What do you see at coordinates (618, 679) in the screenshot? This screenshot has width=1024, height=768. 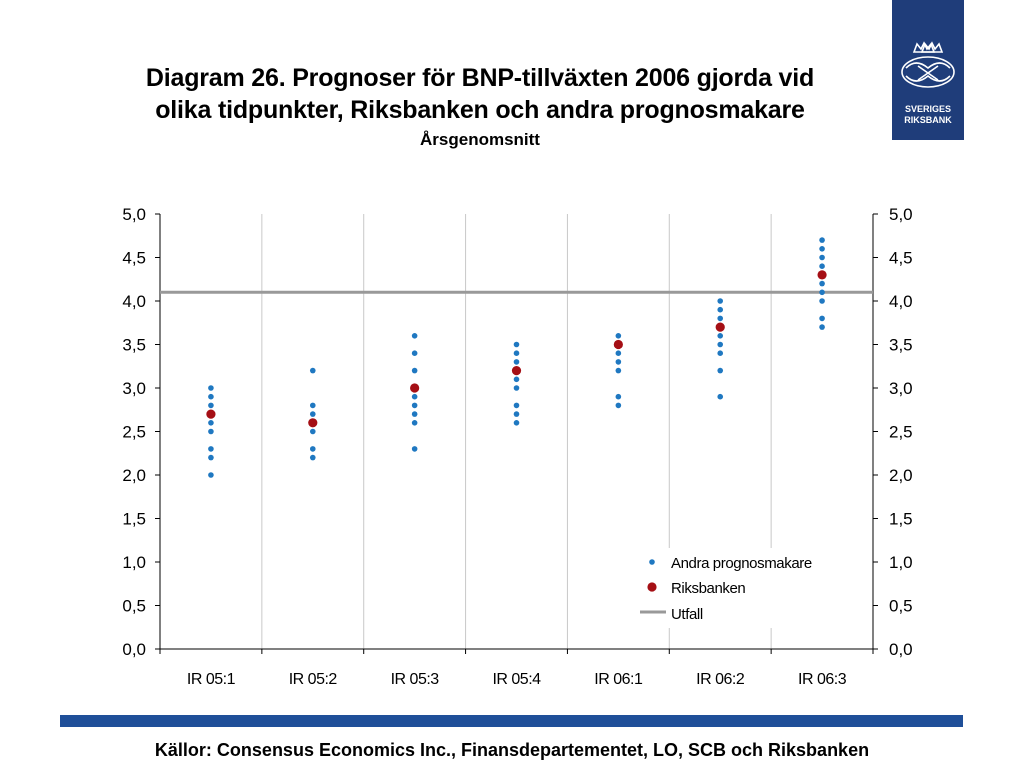 I see `x-tick-label: IR 06:1` at bounding box center [618, 679].